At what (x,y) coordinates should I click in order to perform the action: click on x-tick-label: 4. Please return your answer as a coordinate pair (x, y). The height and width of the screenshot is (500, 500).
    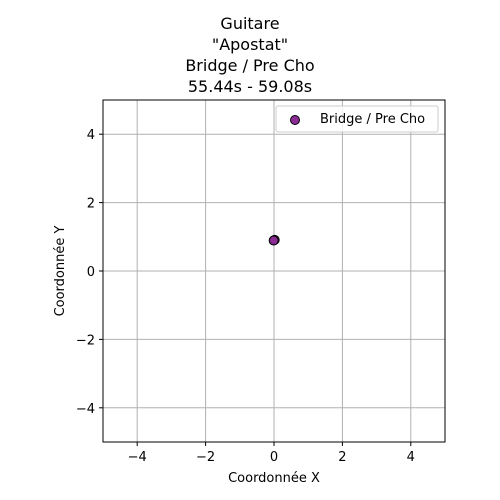
    Looking at the image, I should click on (411, 457).